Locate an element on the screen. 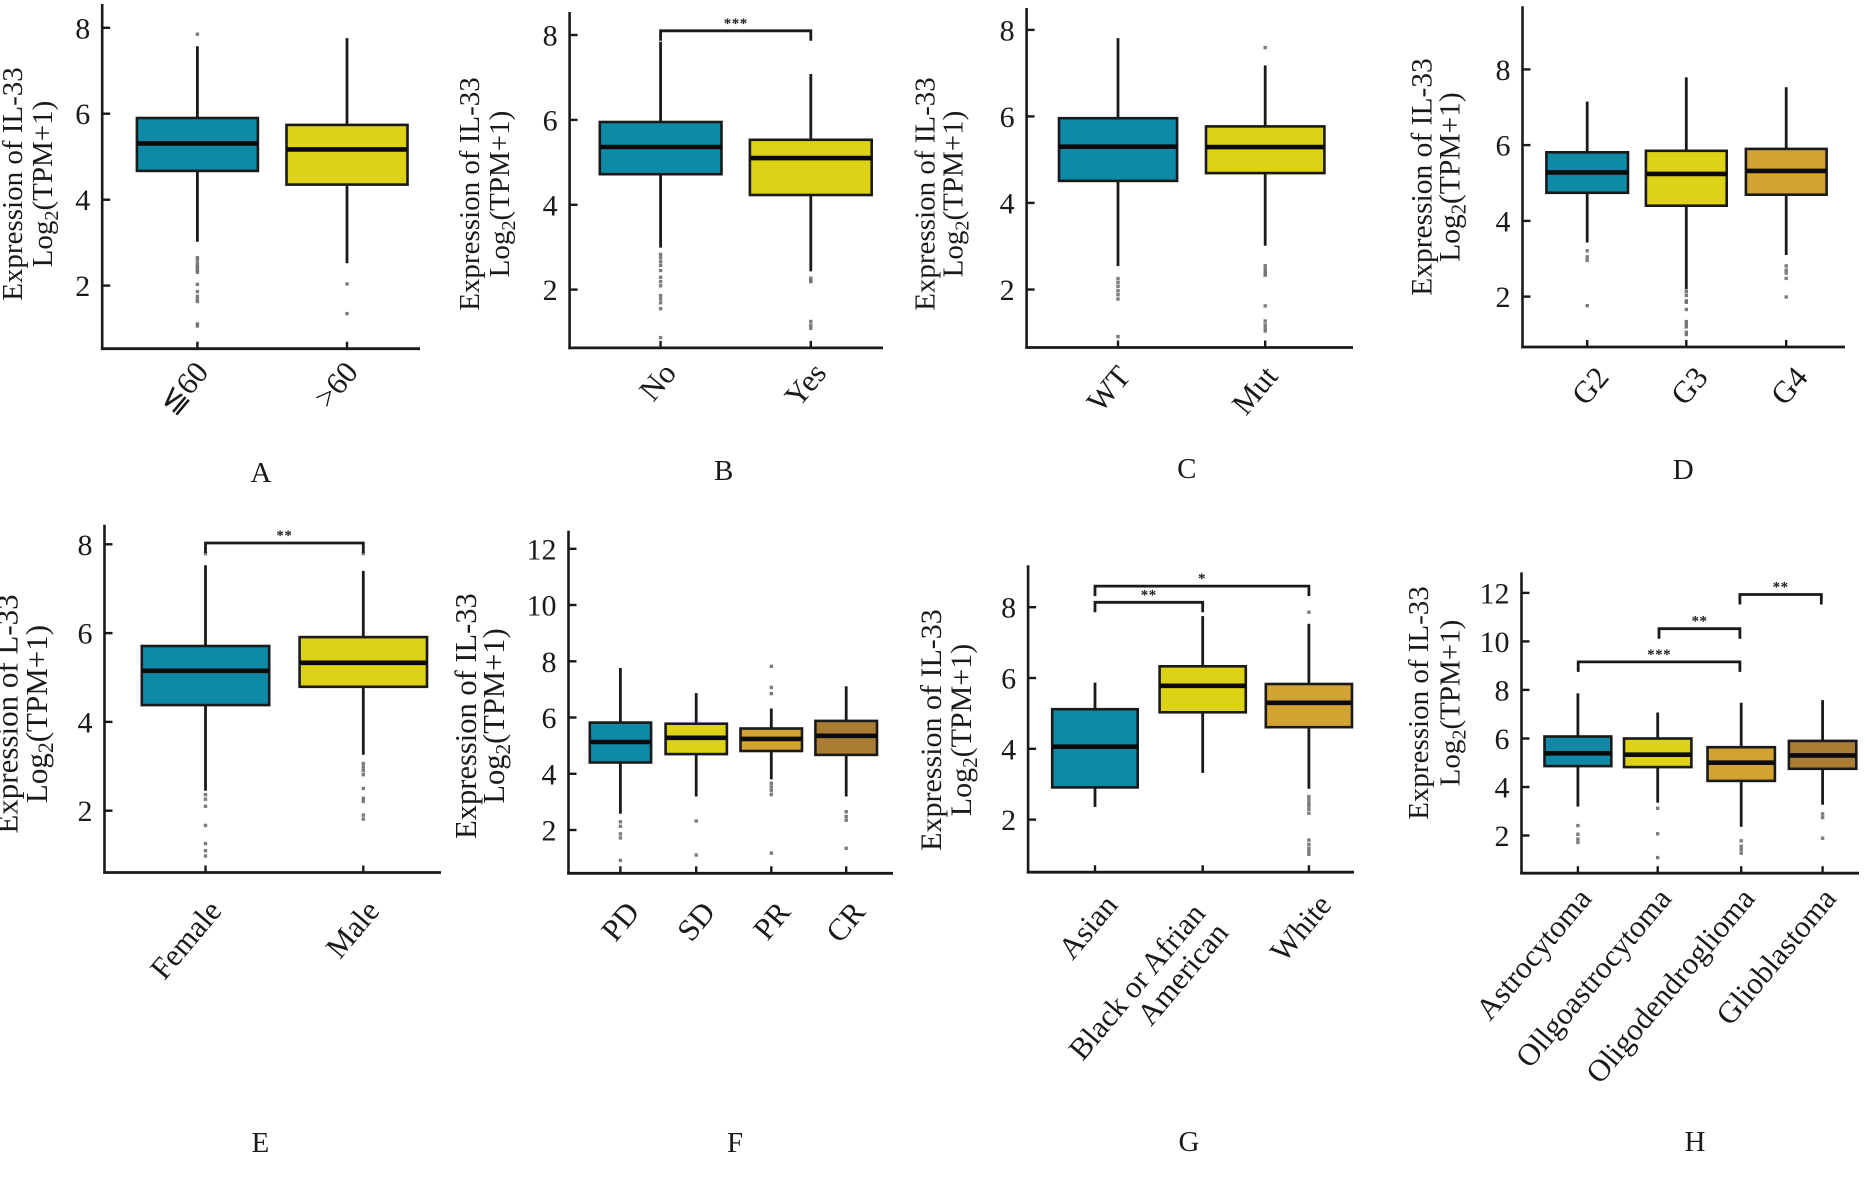  svg-text: H is located at coordinates (1695, 1142).